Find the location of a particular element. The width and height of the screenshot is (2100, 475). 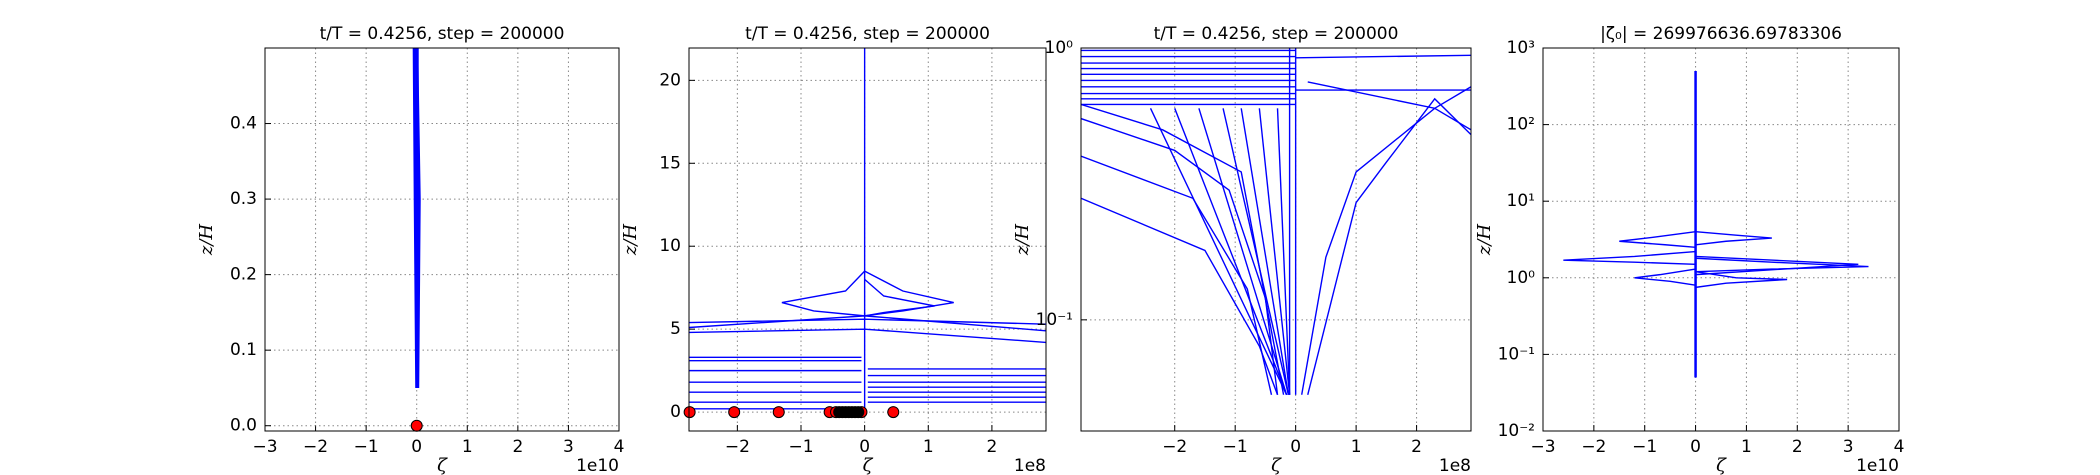

y-tick-label: 0.0 is located at coordinates (243, 426).